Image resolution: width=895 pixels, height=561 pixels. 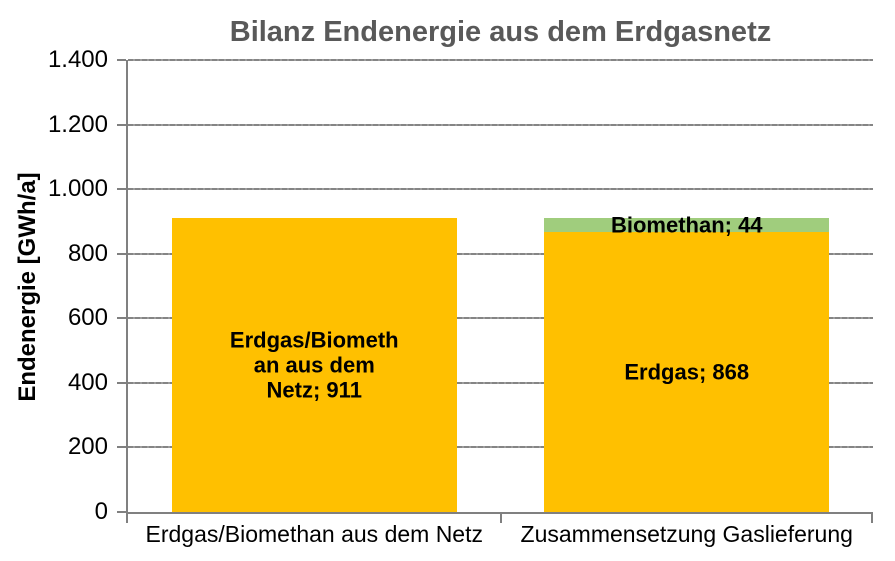 I want to click on y-axis-tick-label: 600, so click(x=87, y=318).